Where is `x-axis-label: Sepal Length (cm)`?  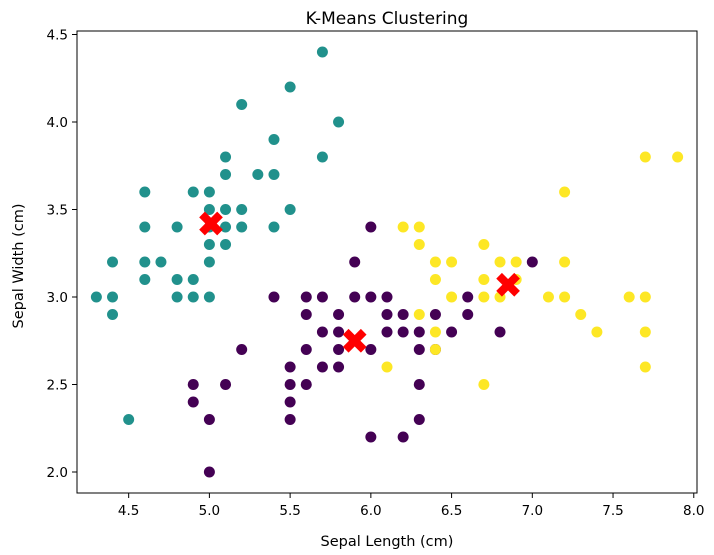
x-axis-label: Sepal Length (cm) is located at coordinates (387, 542).